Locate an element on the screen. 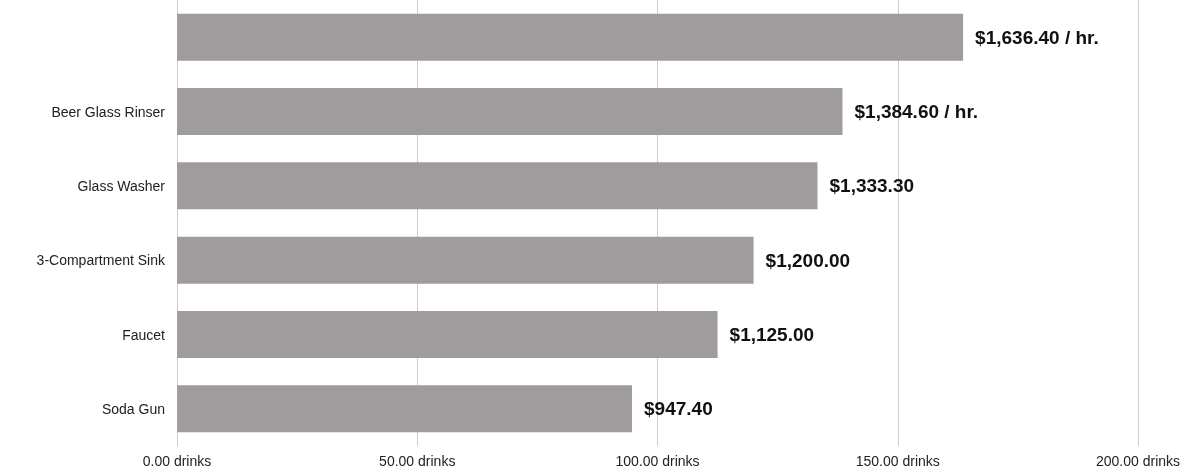 The height and width of the screenshot is (468, 1198). annotation: $1,333.30 is located at coordinates (872, 186).